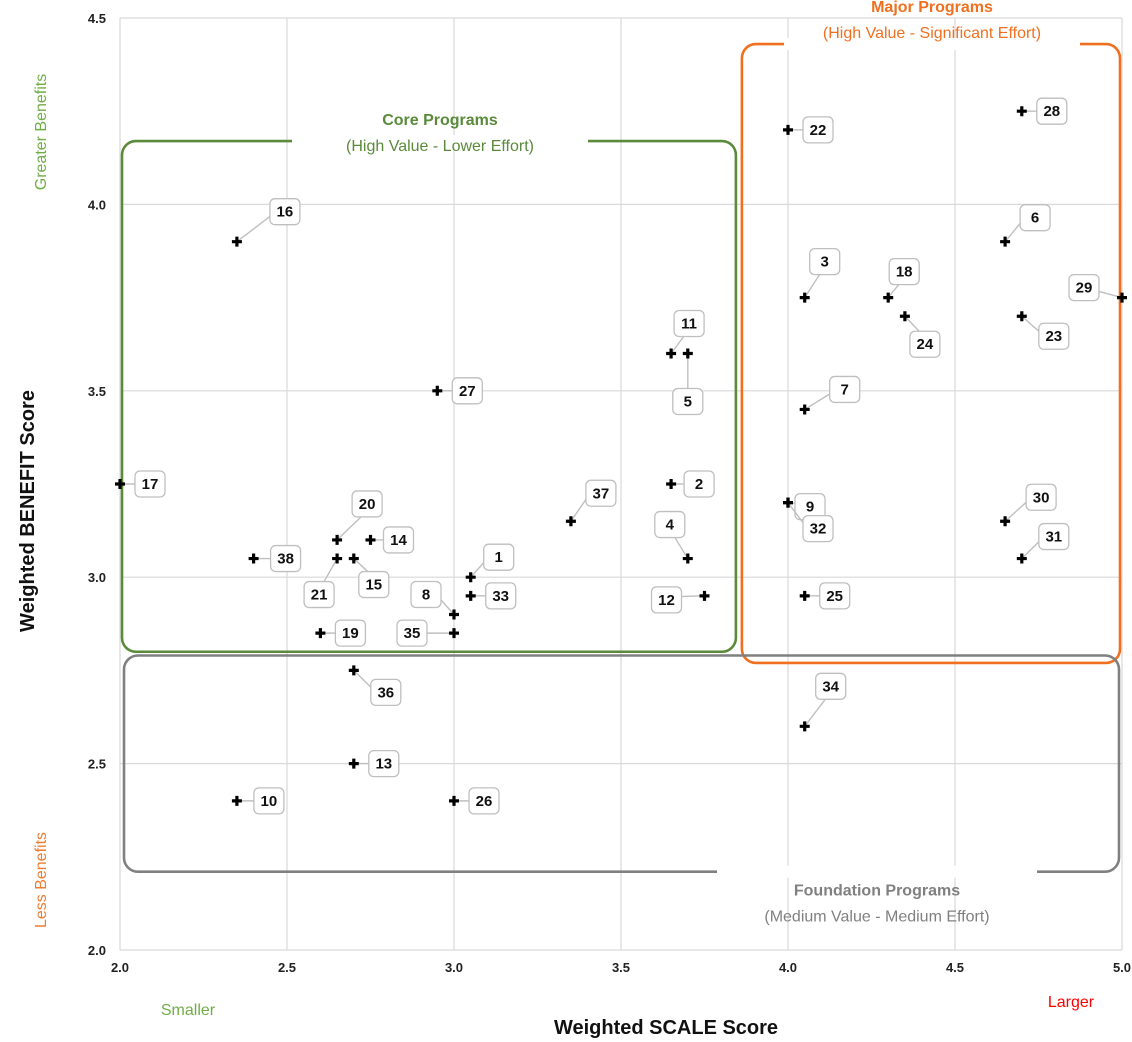 Image resolution: width=1132 pixels, height=1042 pixels. What do you see at coordinates (340, 633) in the screenshot?
I see `data-point: 19` at bounding box center [340, 633].